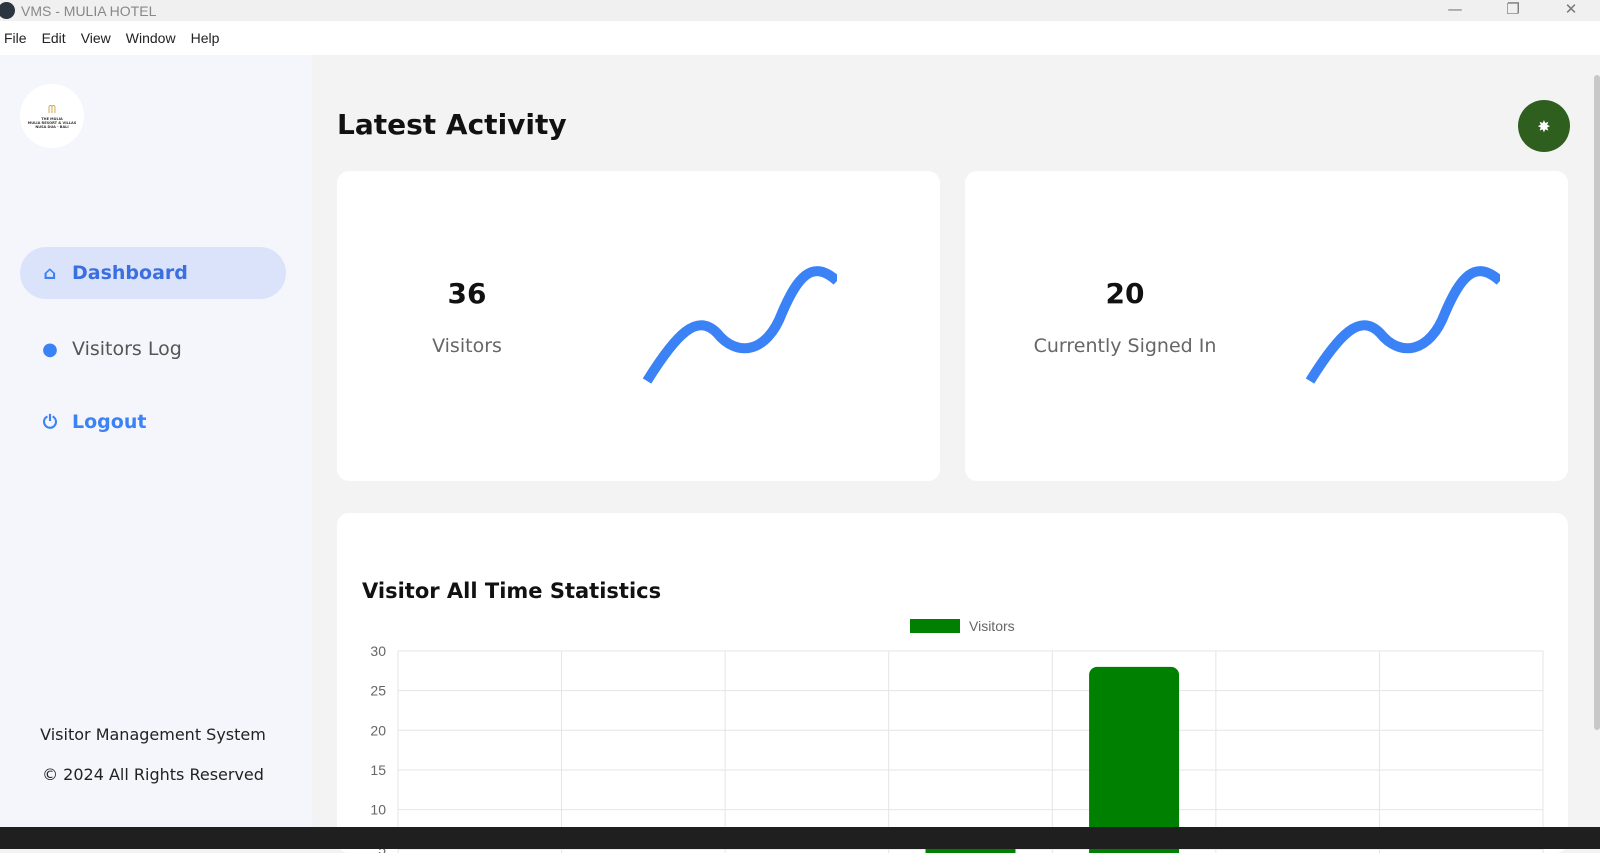 Image resolution: width=1600 pixels, height=853 pixels. Describe the element at coordinates (378, 770) in the screenshot. I see `y-tick-label: 15` at that location.